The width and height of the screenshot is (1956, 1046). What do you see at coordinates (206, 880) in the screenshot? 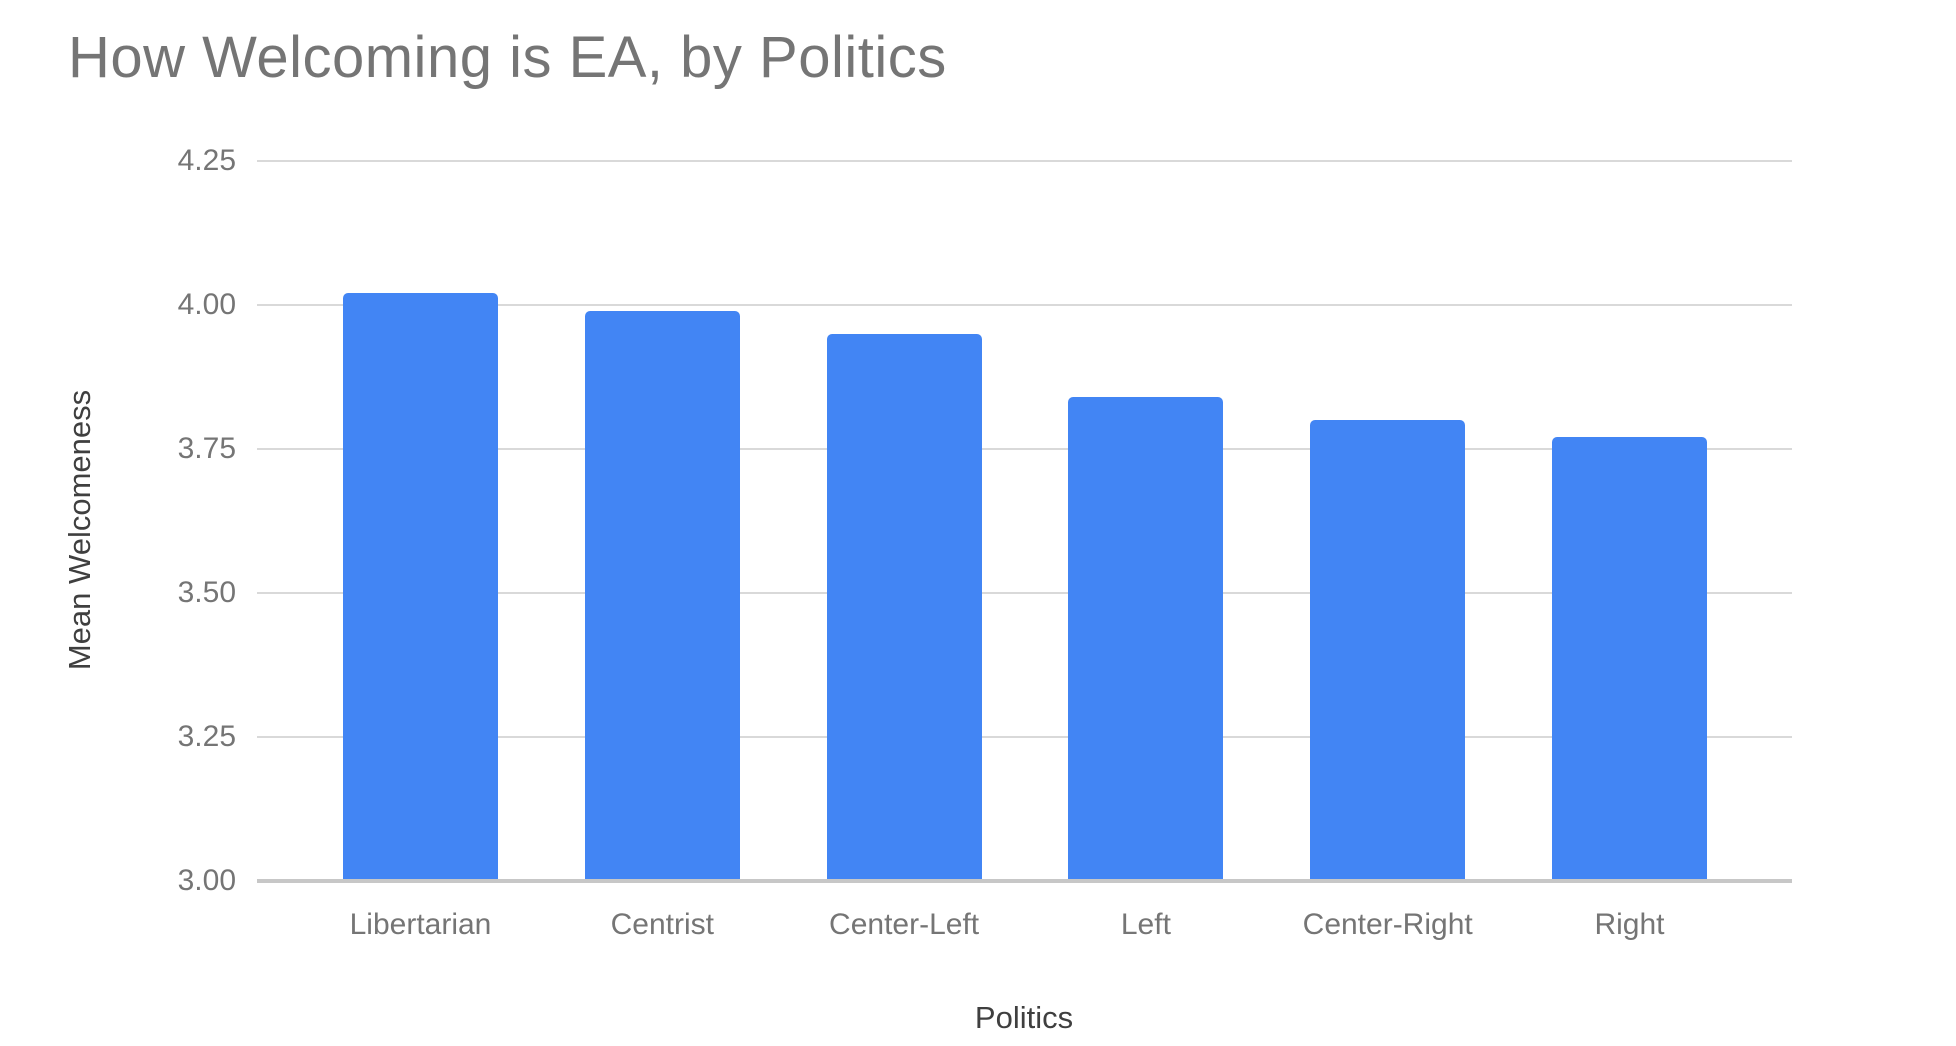
I see `y-tick-label: 3.00` at bounding box center [206, 880].